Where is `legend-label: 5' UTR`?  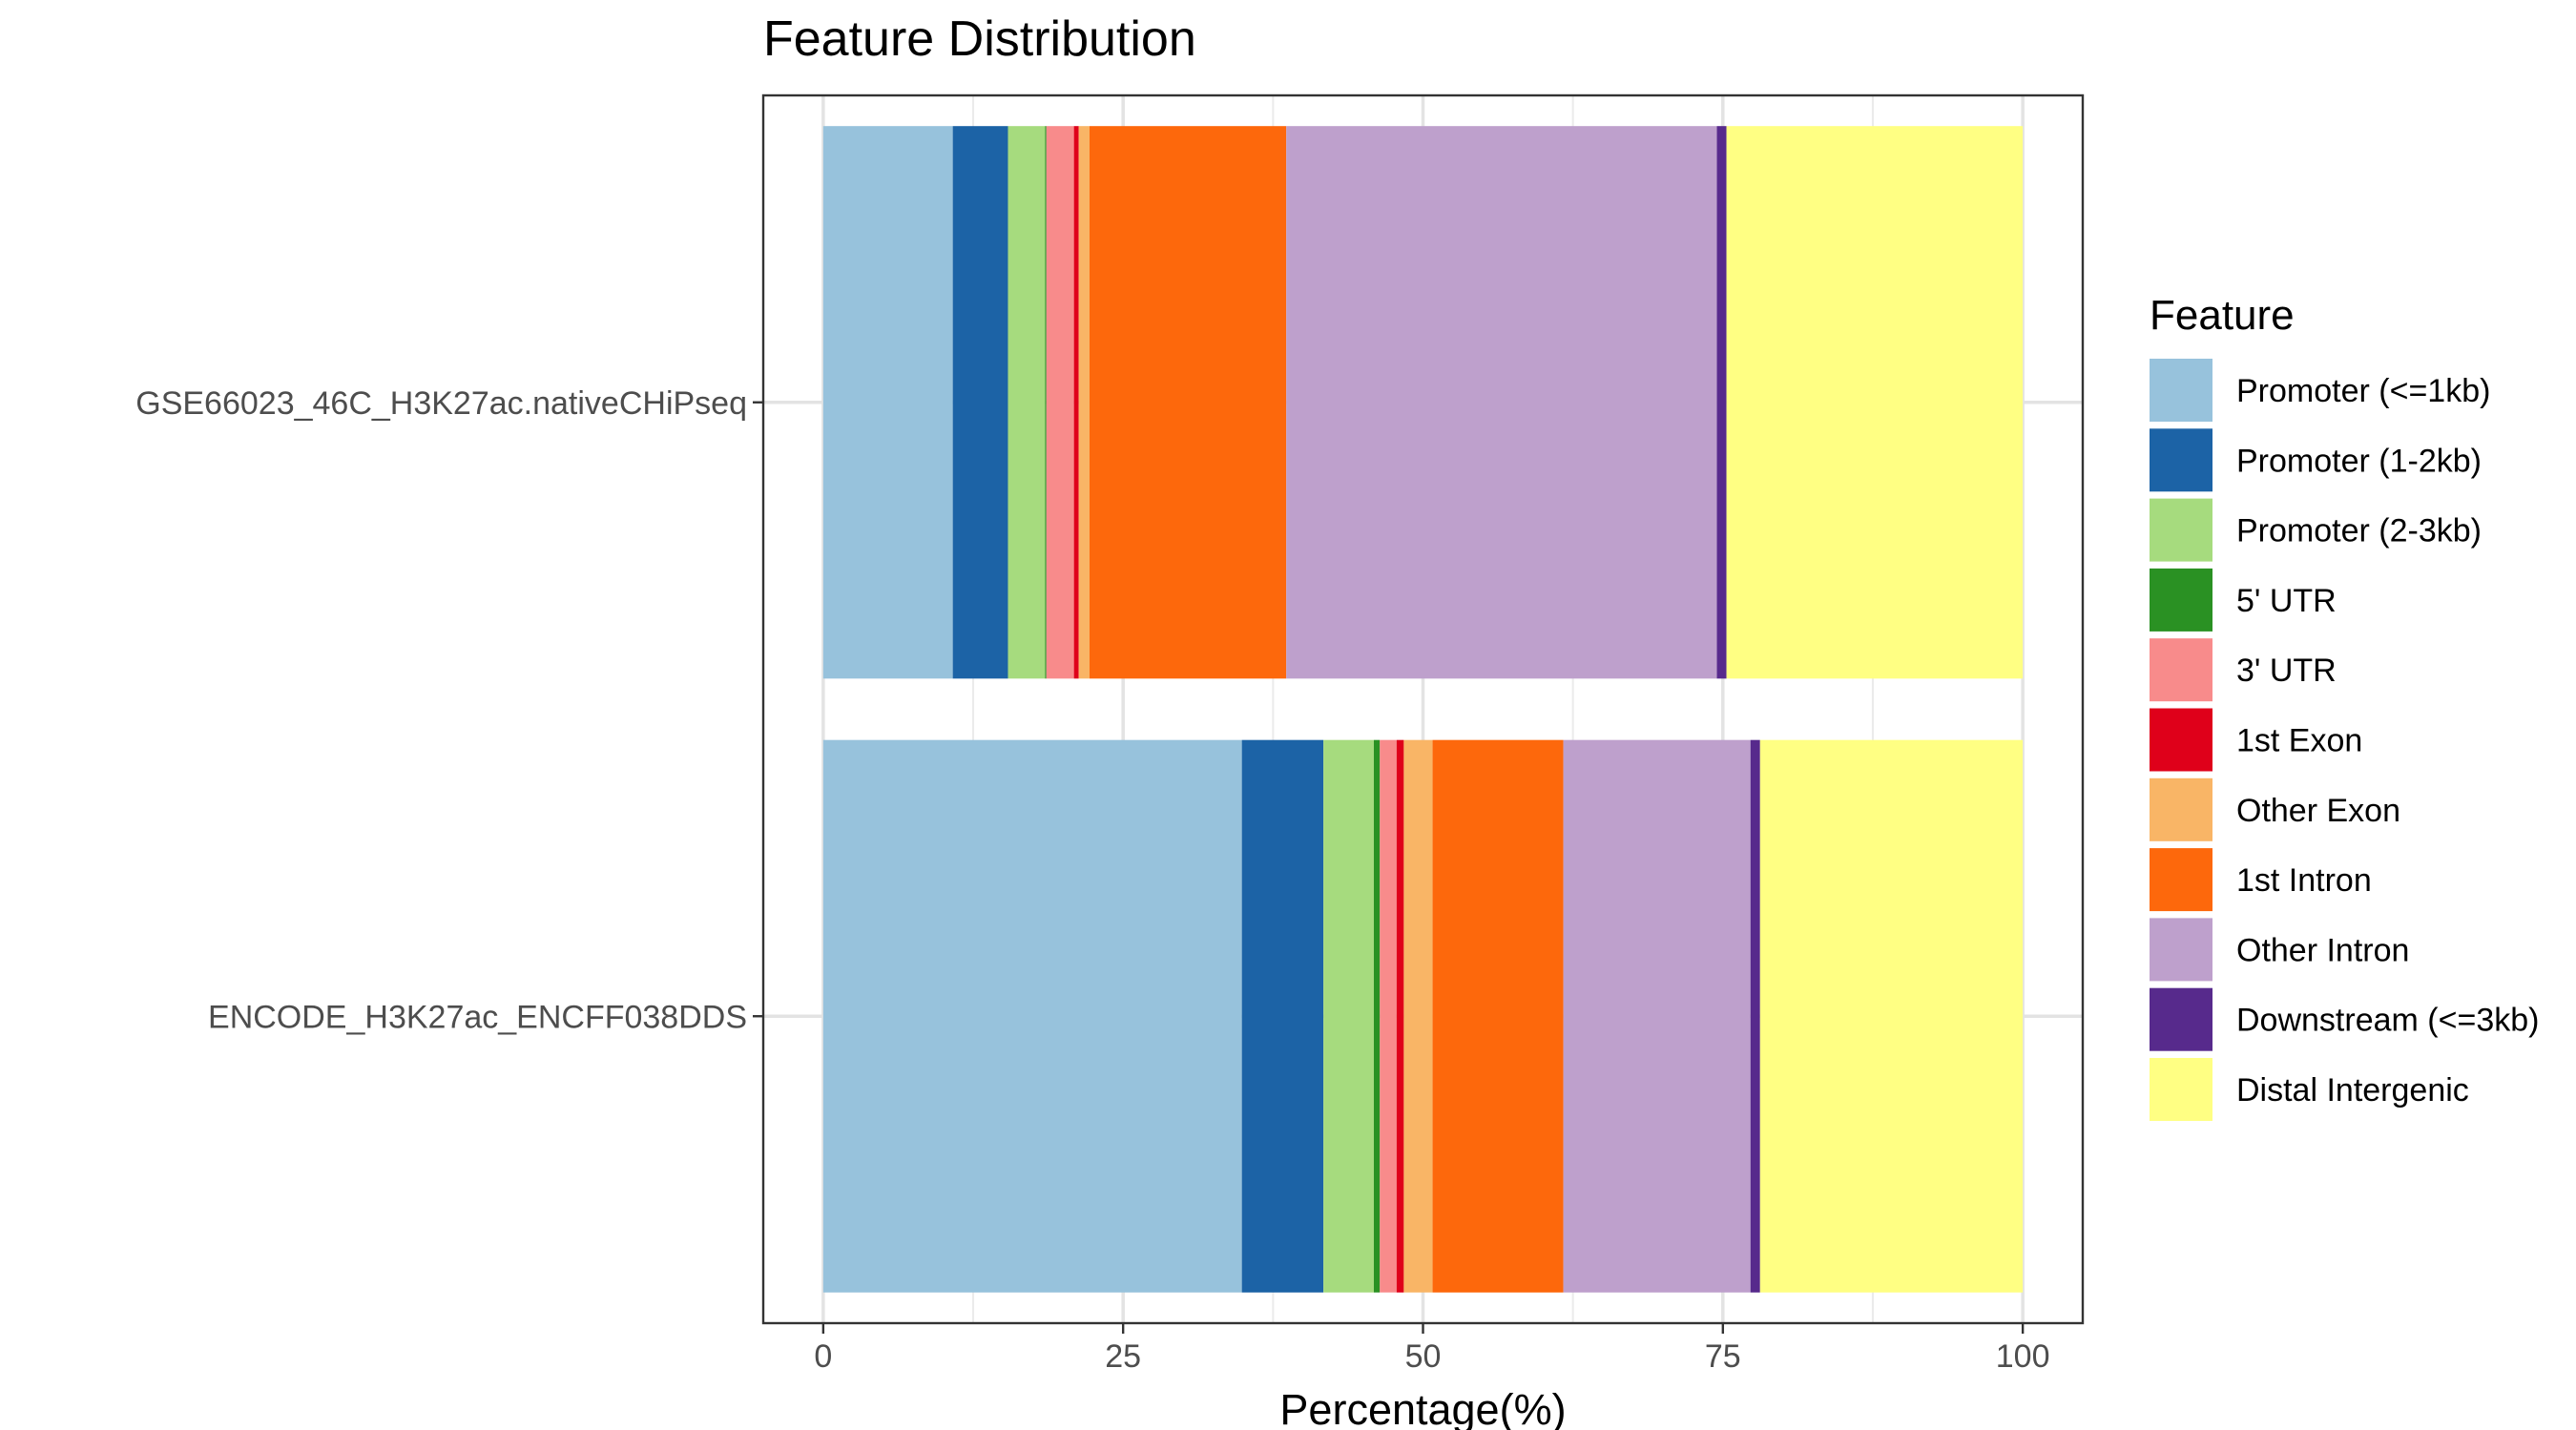 legend-label: 5' UTR is located at coordinates (2286, 601).